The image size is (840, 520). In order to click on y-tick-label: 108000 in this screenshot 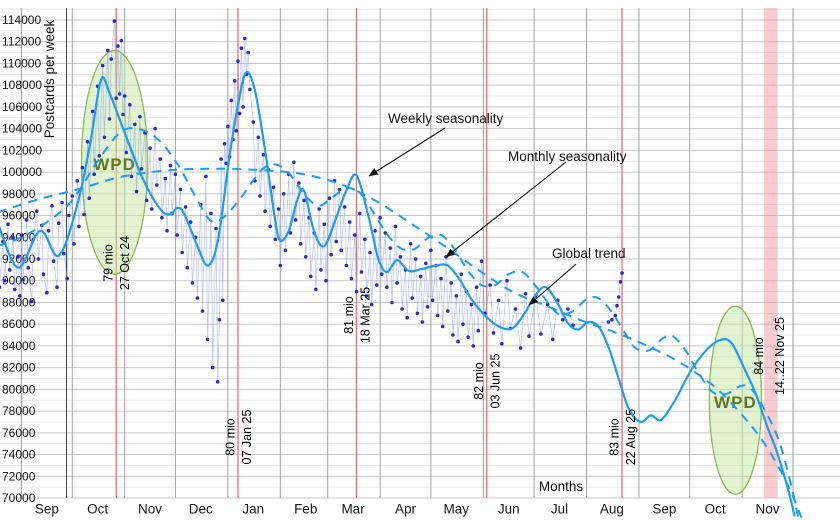, I will do `click(22, 85)`.